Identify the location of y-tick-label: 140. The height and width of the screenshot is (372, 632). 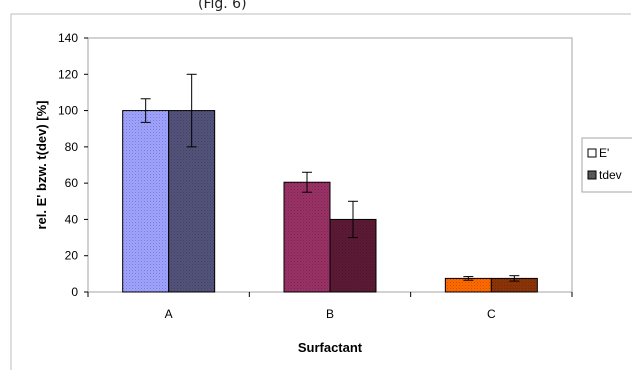
(68, 38).